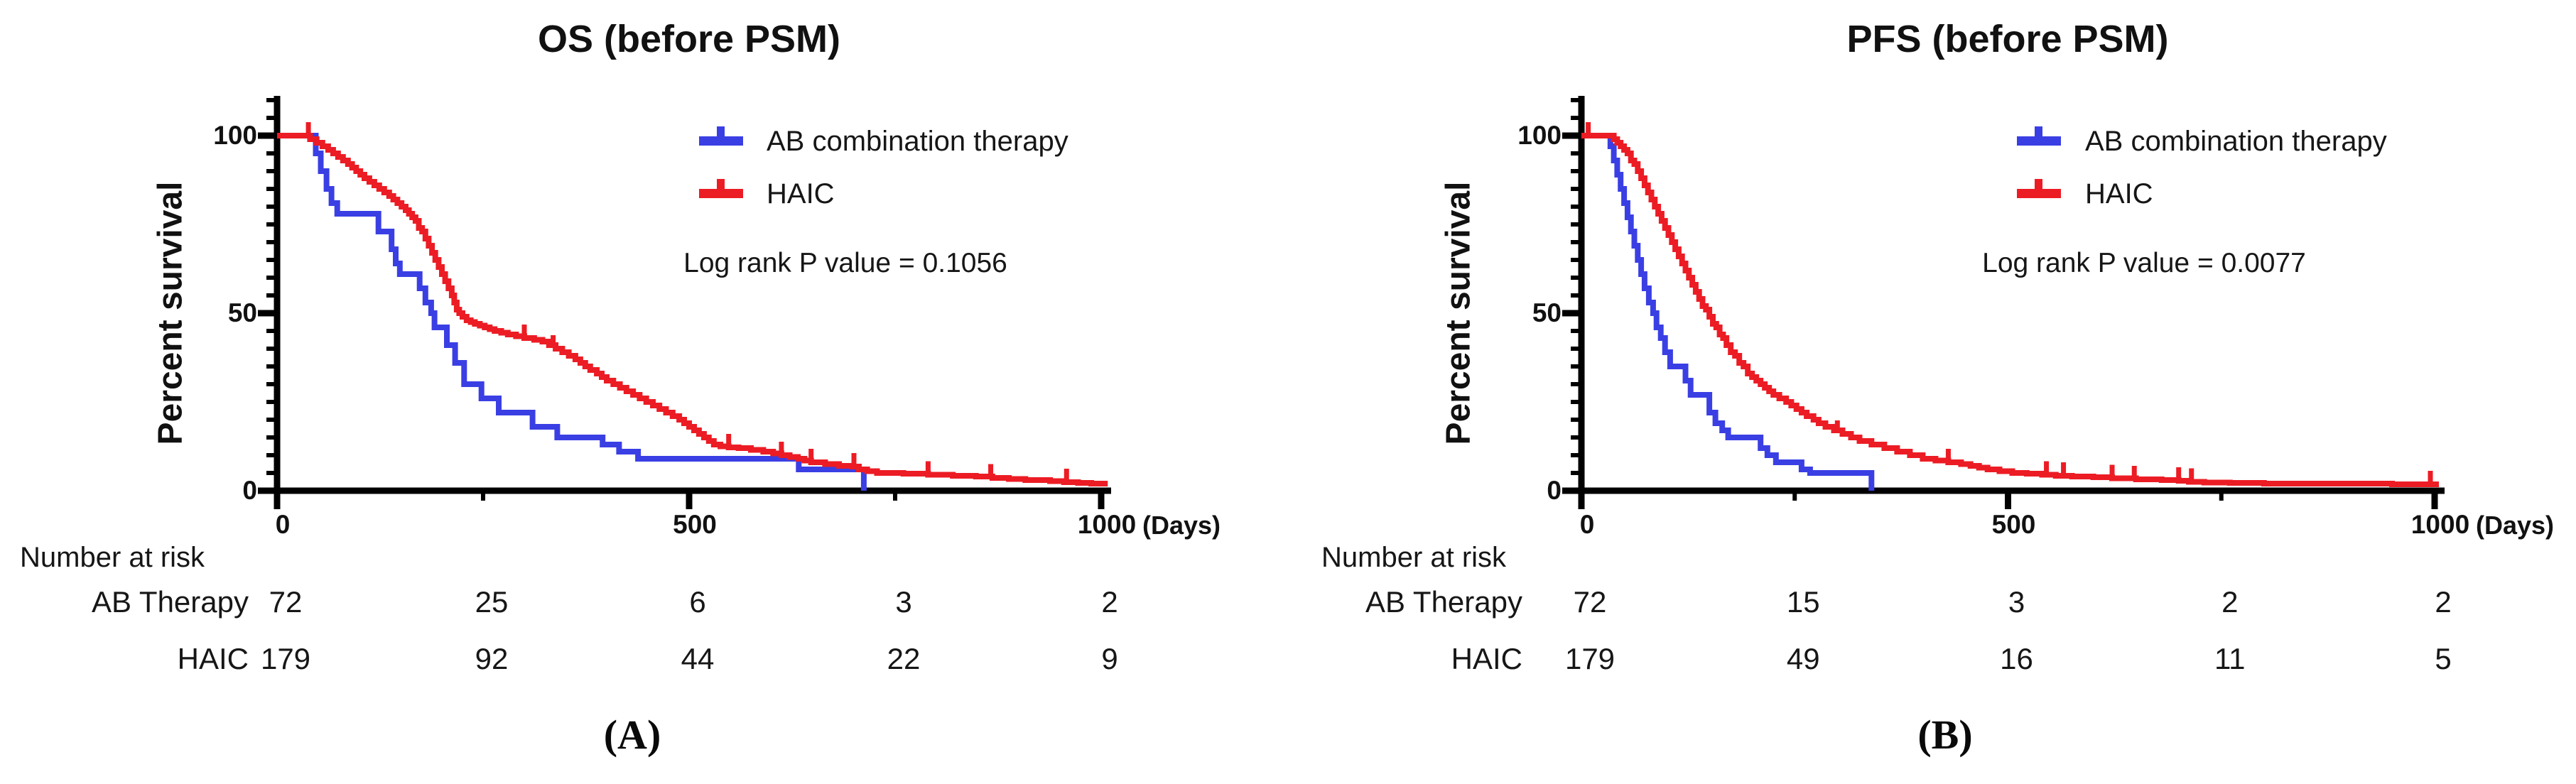  I want to click on risk-value: 11, so click(2230, 659).